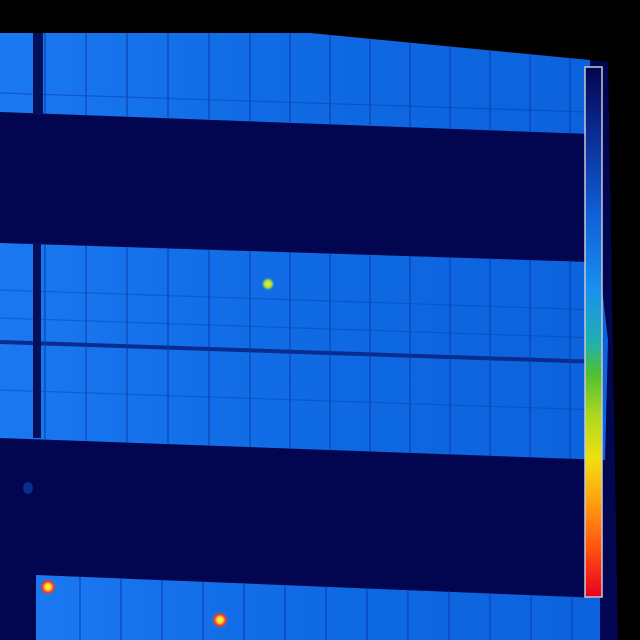 The height and width of the screenshot is (640, 640). Describe the element at coordinates (28, 488) in the screenshot. I see `ground-warm-spot` at that location.